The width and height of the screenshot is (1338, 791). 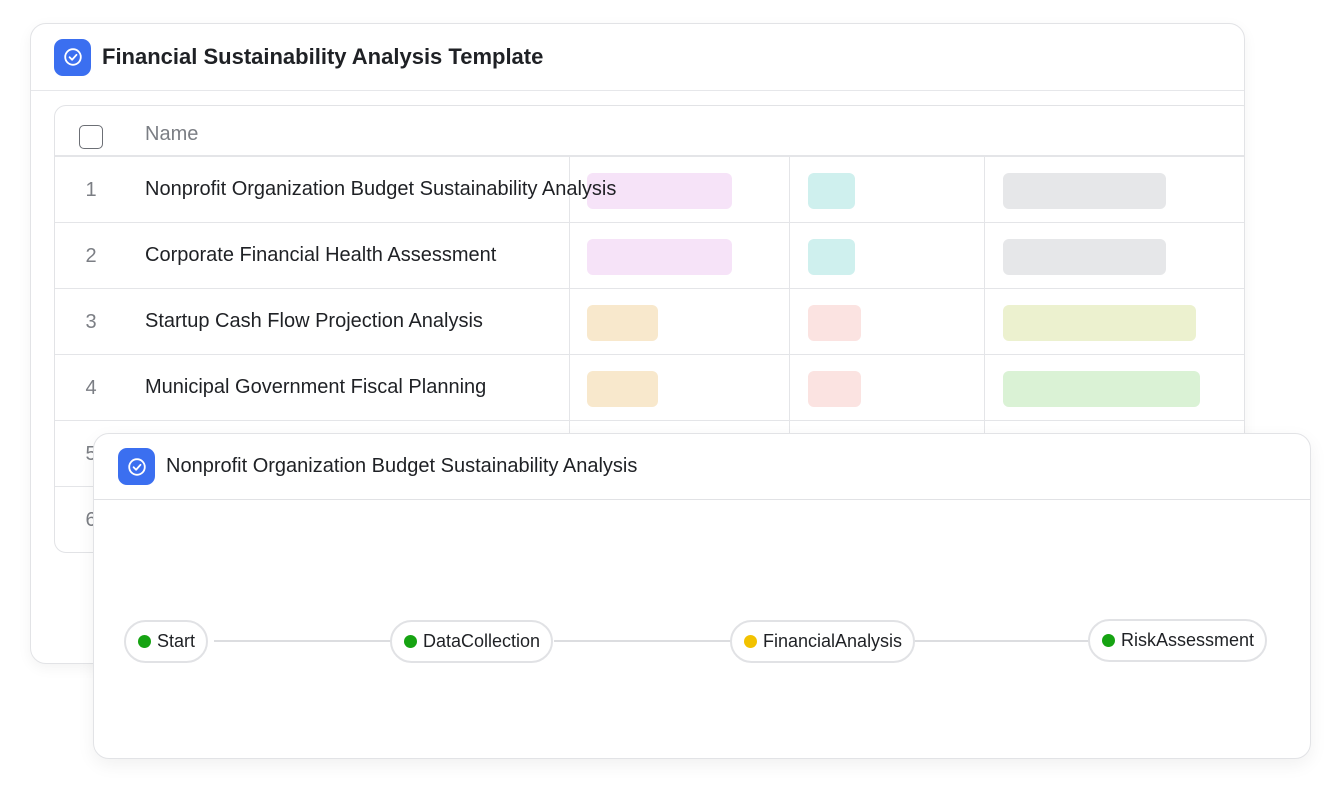 What do you see at coordinates (172, 134) in the screenshot?
I see `name-column-header: Name` at bounding box center [172, 134].